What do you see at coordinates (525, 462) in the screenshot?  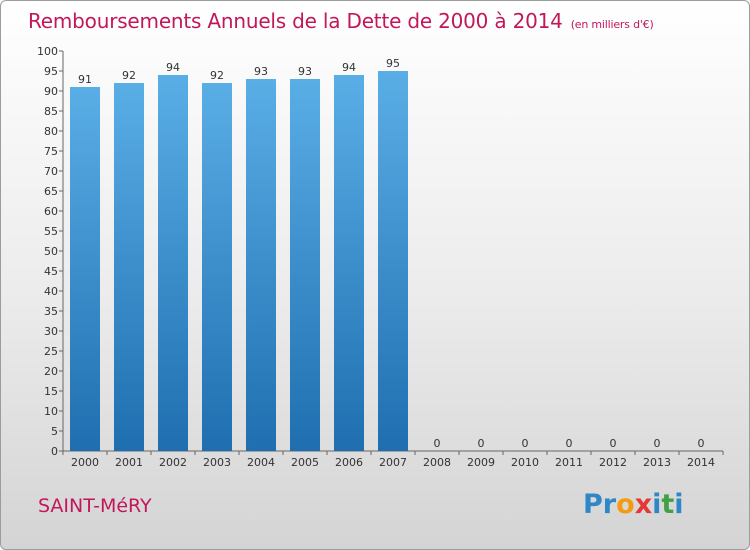 I see `x-tick-label: 2010` at bounding box center [525, 462].